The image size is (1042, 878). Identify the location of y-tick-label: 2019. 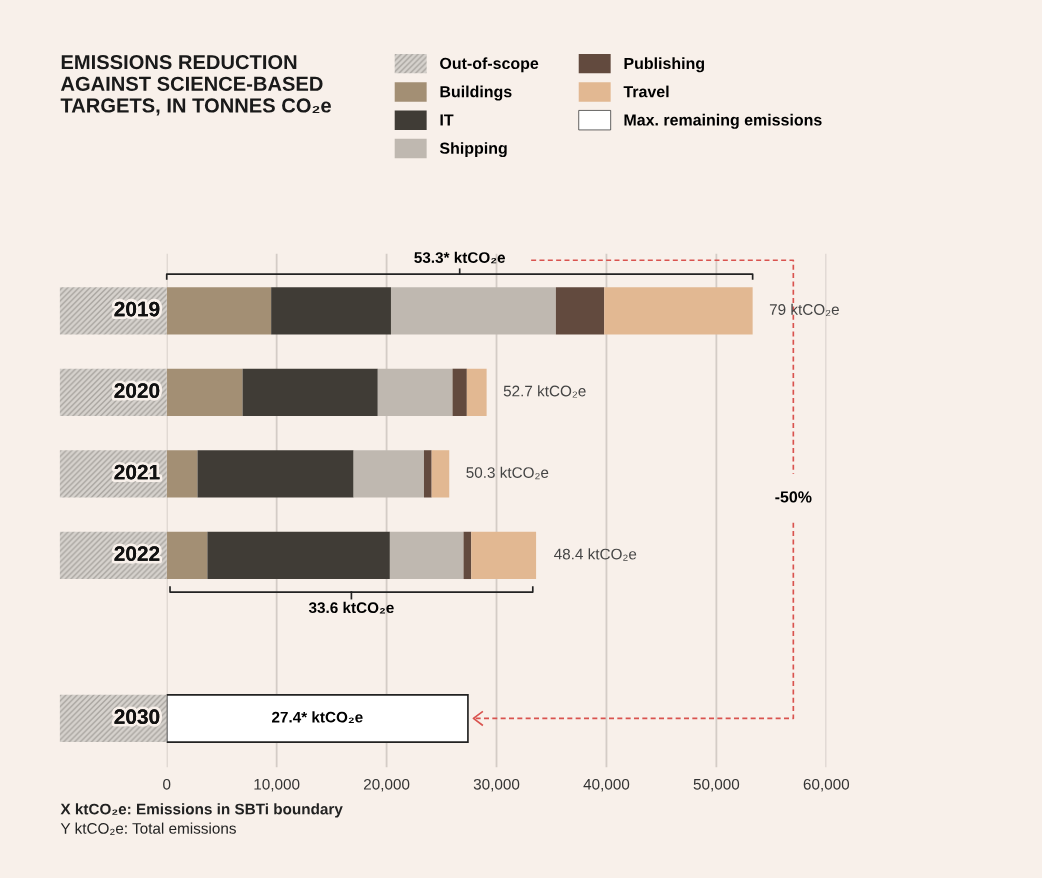
(137, 309).